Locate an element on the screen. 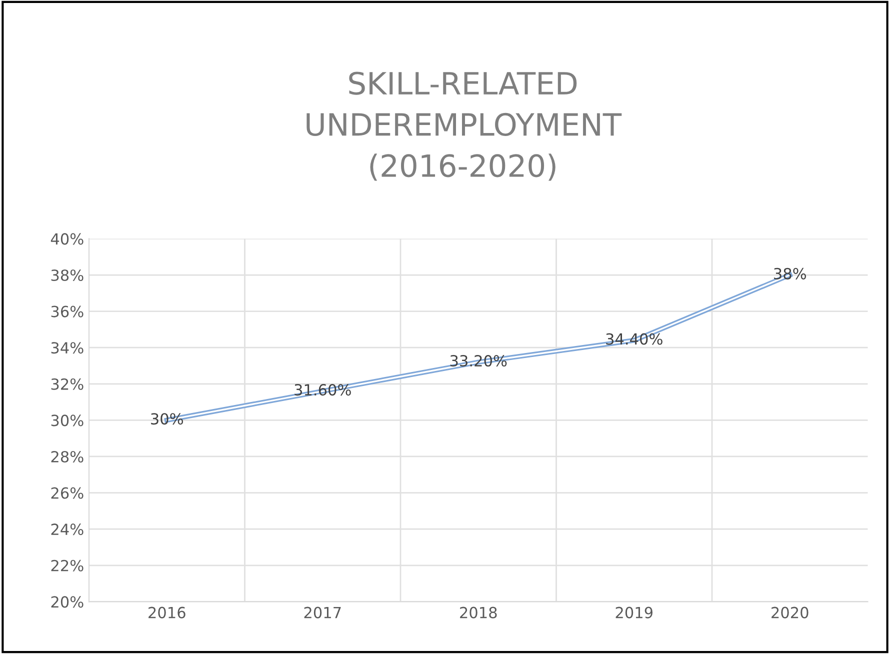 The image size is (890, 654). x-tick-label: 2018 is located at coordinates (478, 612).